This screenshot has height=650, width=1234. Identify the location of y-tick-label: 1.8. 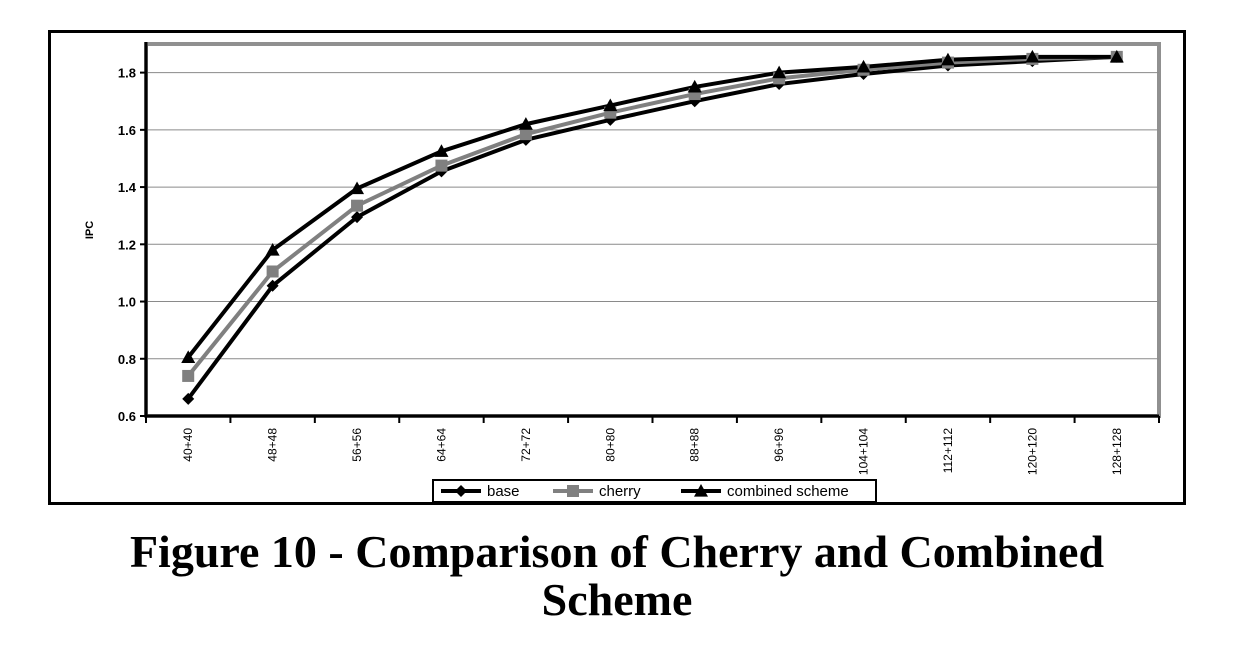
(127, 73).